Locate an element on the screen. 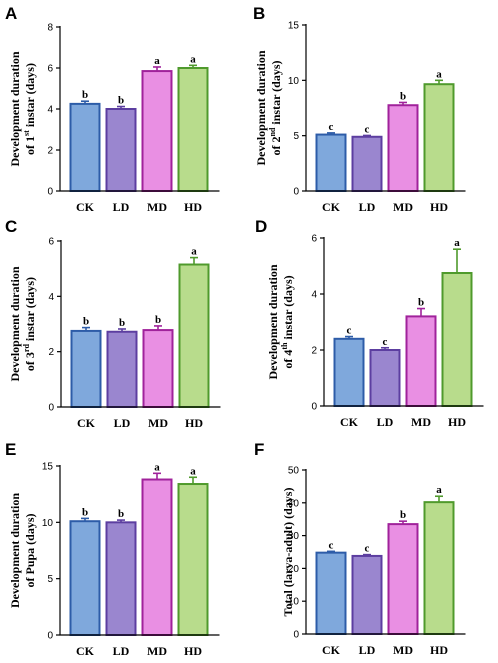  y-tick-label: 50 is located at coordinates (294, 471).